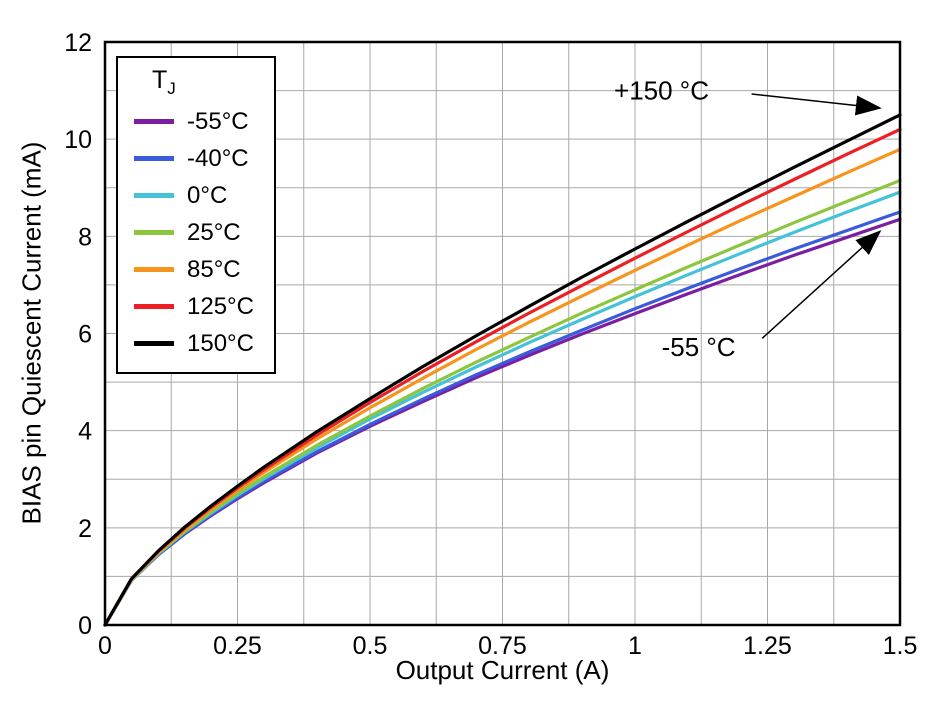 This screenshot has height=701, width=944. Describe the element at coordinates (767, 646) in the screenshot. I see `x-tick-label: 1.25` at that location.